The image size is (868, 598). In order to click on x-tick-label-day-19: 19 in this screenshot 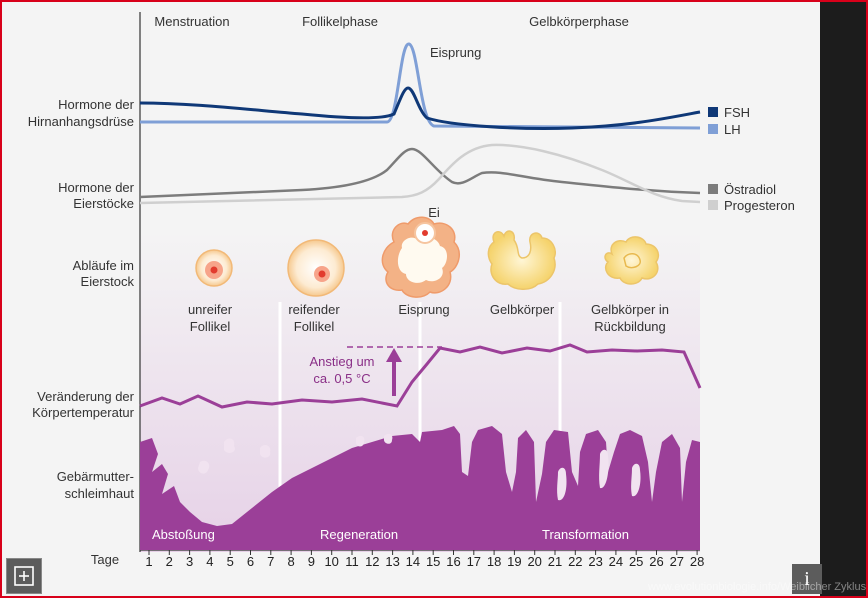, I will do `click(514, 561)`.